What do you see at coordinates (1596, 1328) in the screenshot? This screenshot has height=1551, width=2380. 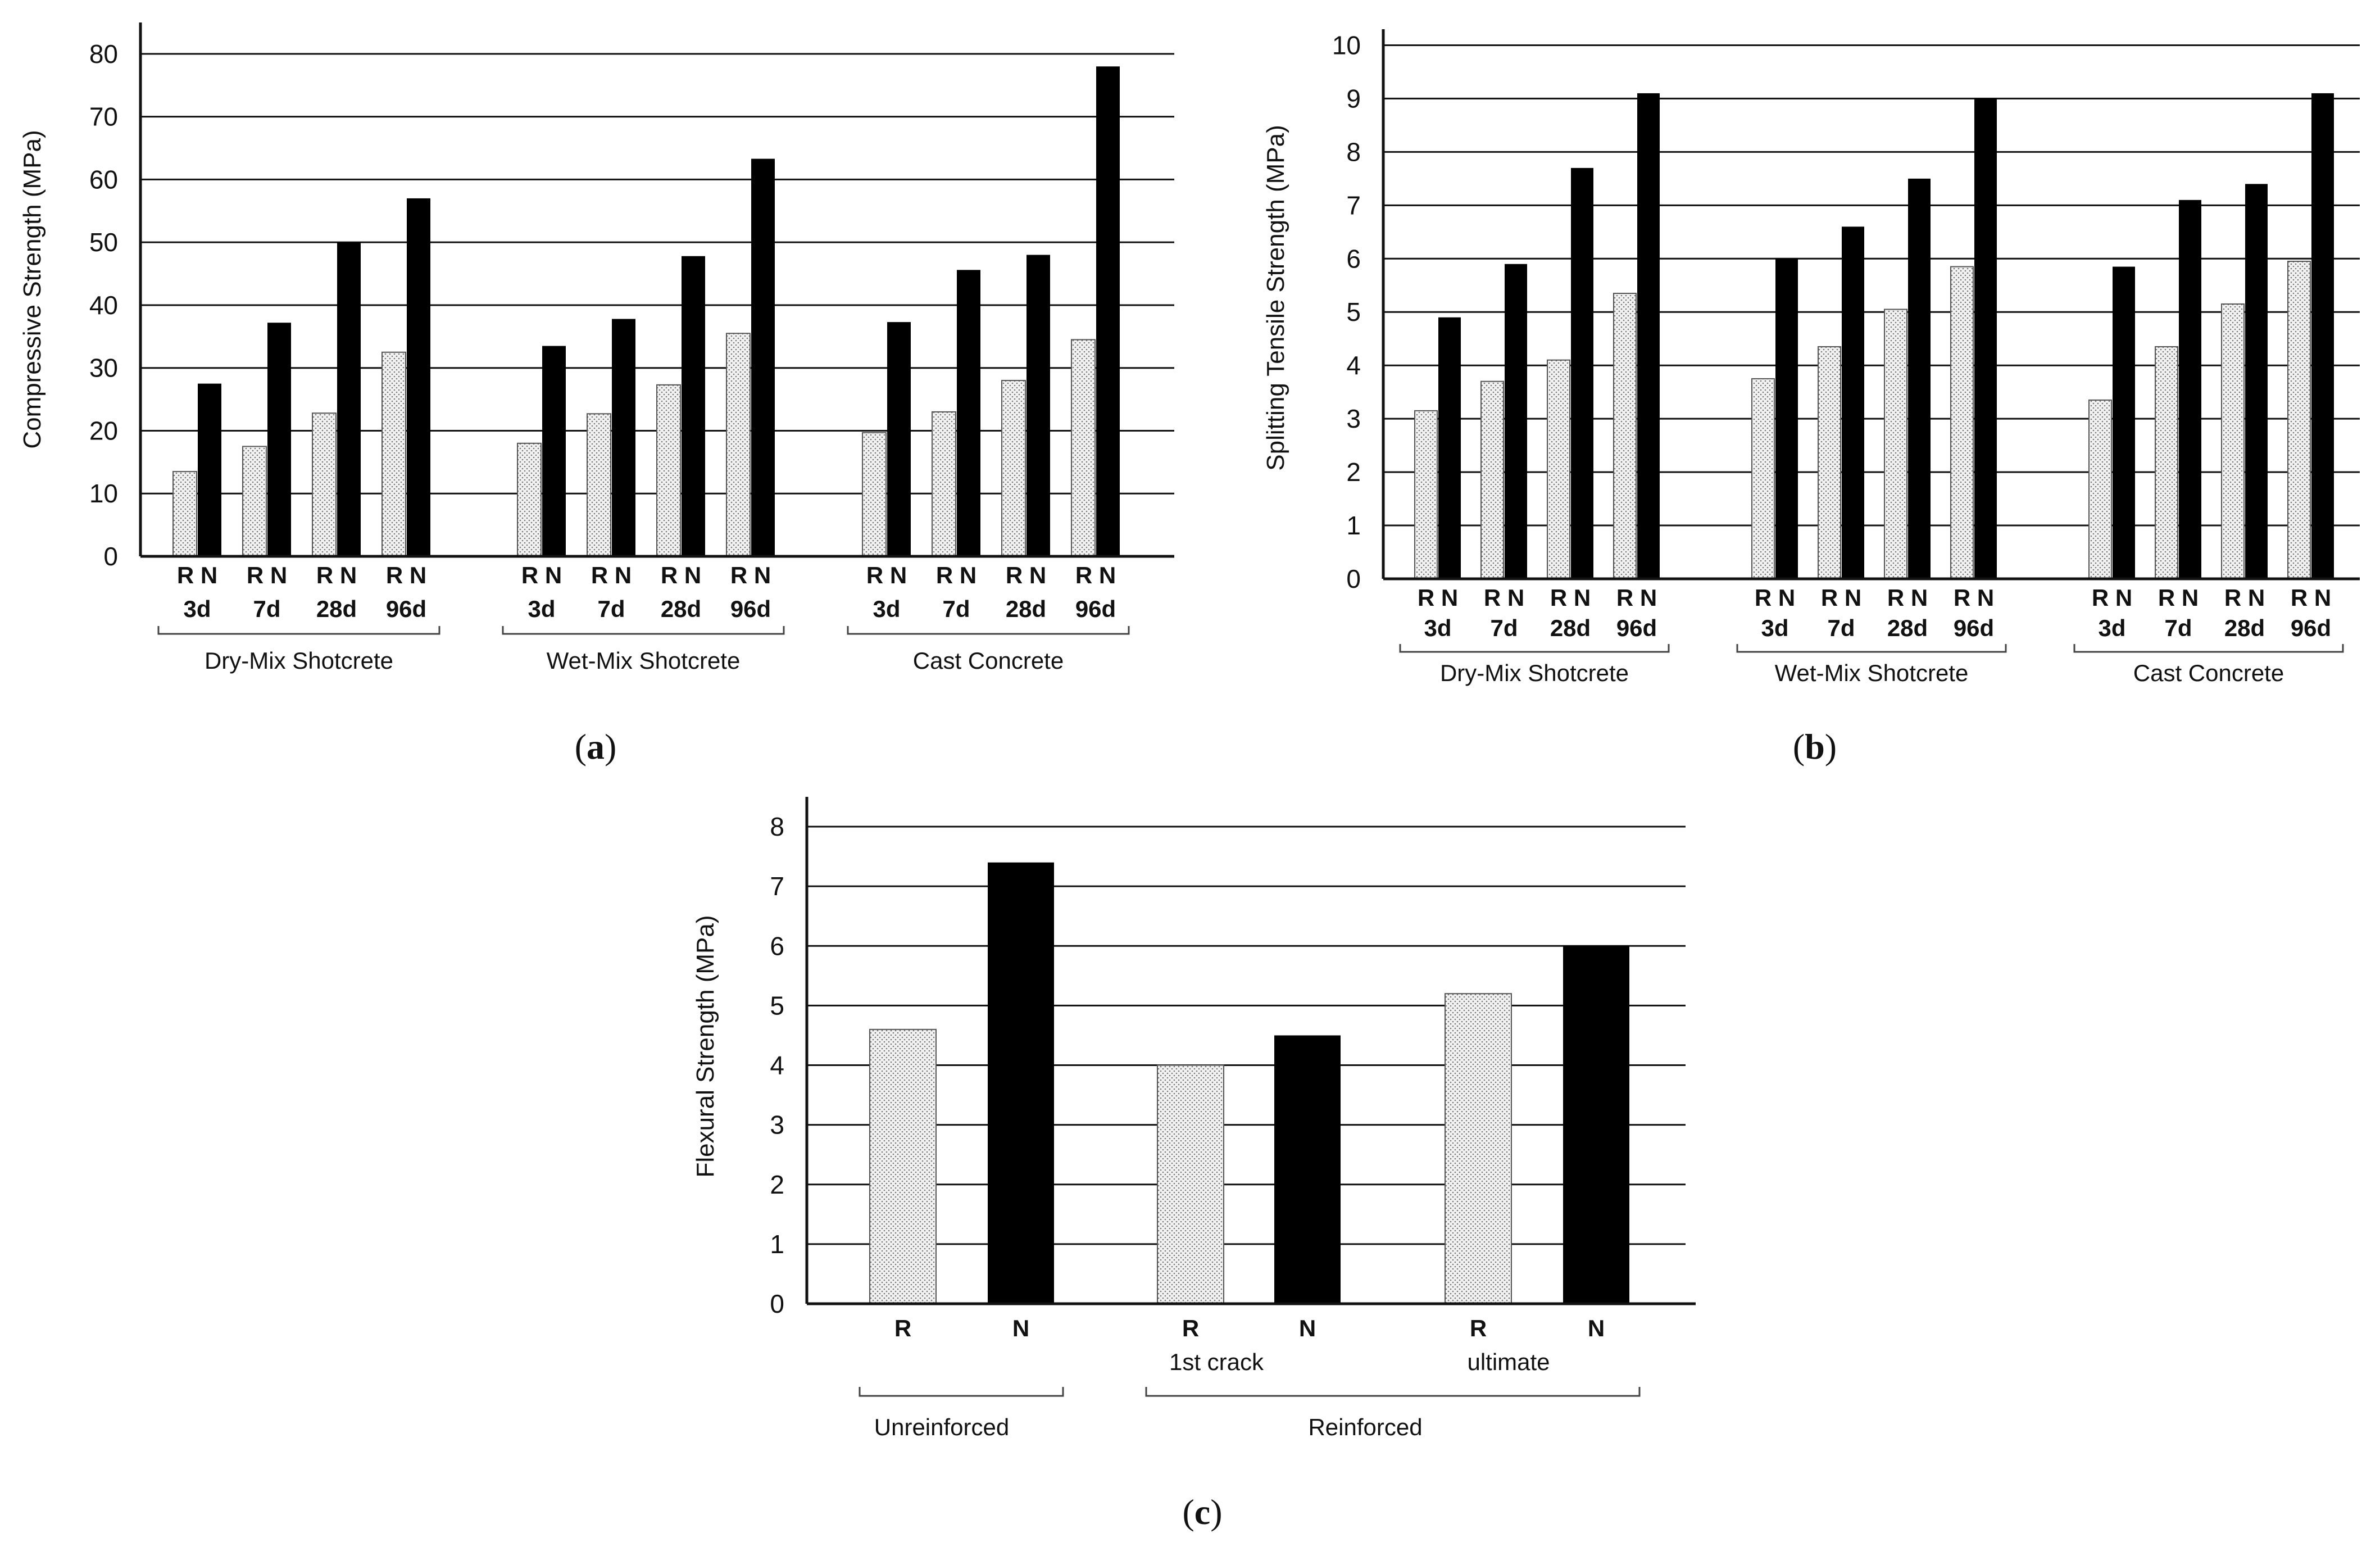 I see `bar-label: N` at bounding box center [1596, 1328].